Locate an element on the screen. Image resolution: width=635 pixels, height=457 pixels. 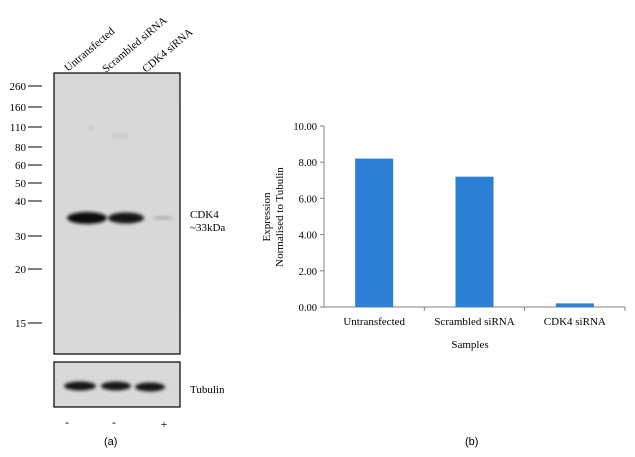
y-tick-labels: 0.00 2.00 4.00 6.00 8.00 10.00 is located at coordinates (305, 218).